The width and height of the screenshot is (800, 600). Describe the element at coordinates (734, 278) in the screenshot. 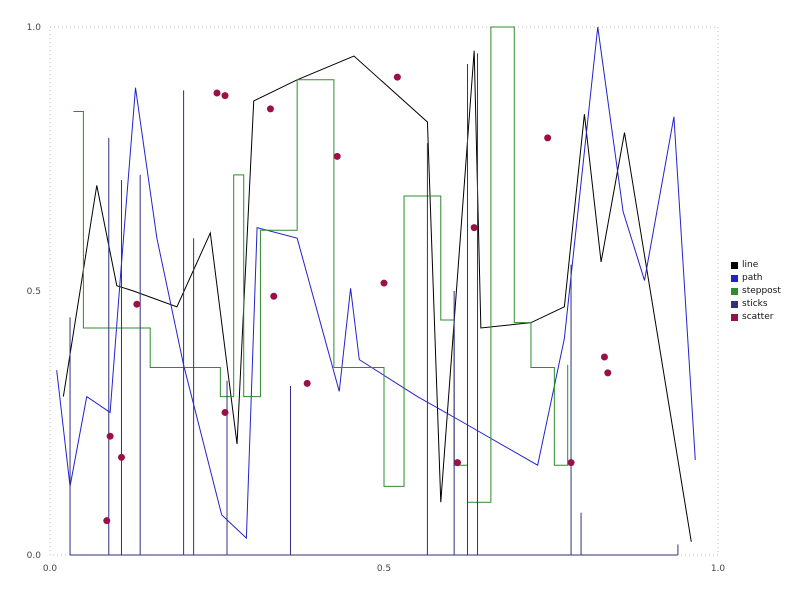

I see `legend-swatch-path` at that location.